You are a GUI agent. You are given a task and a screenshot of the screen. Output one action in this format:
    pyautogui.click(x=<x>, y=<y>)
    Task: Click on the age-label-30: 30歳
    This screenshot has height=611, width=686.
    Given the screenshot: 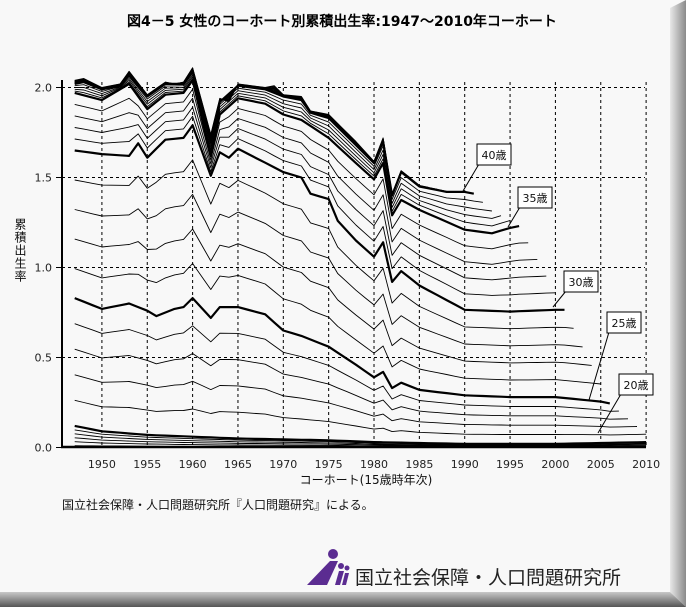 What is the action you would take?
    pyautogui.click(x=581, y=282)
    